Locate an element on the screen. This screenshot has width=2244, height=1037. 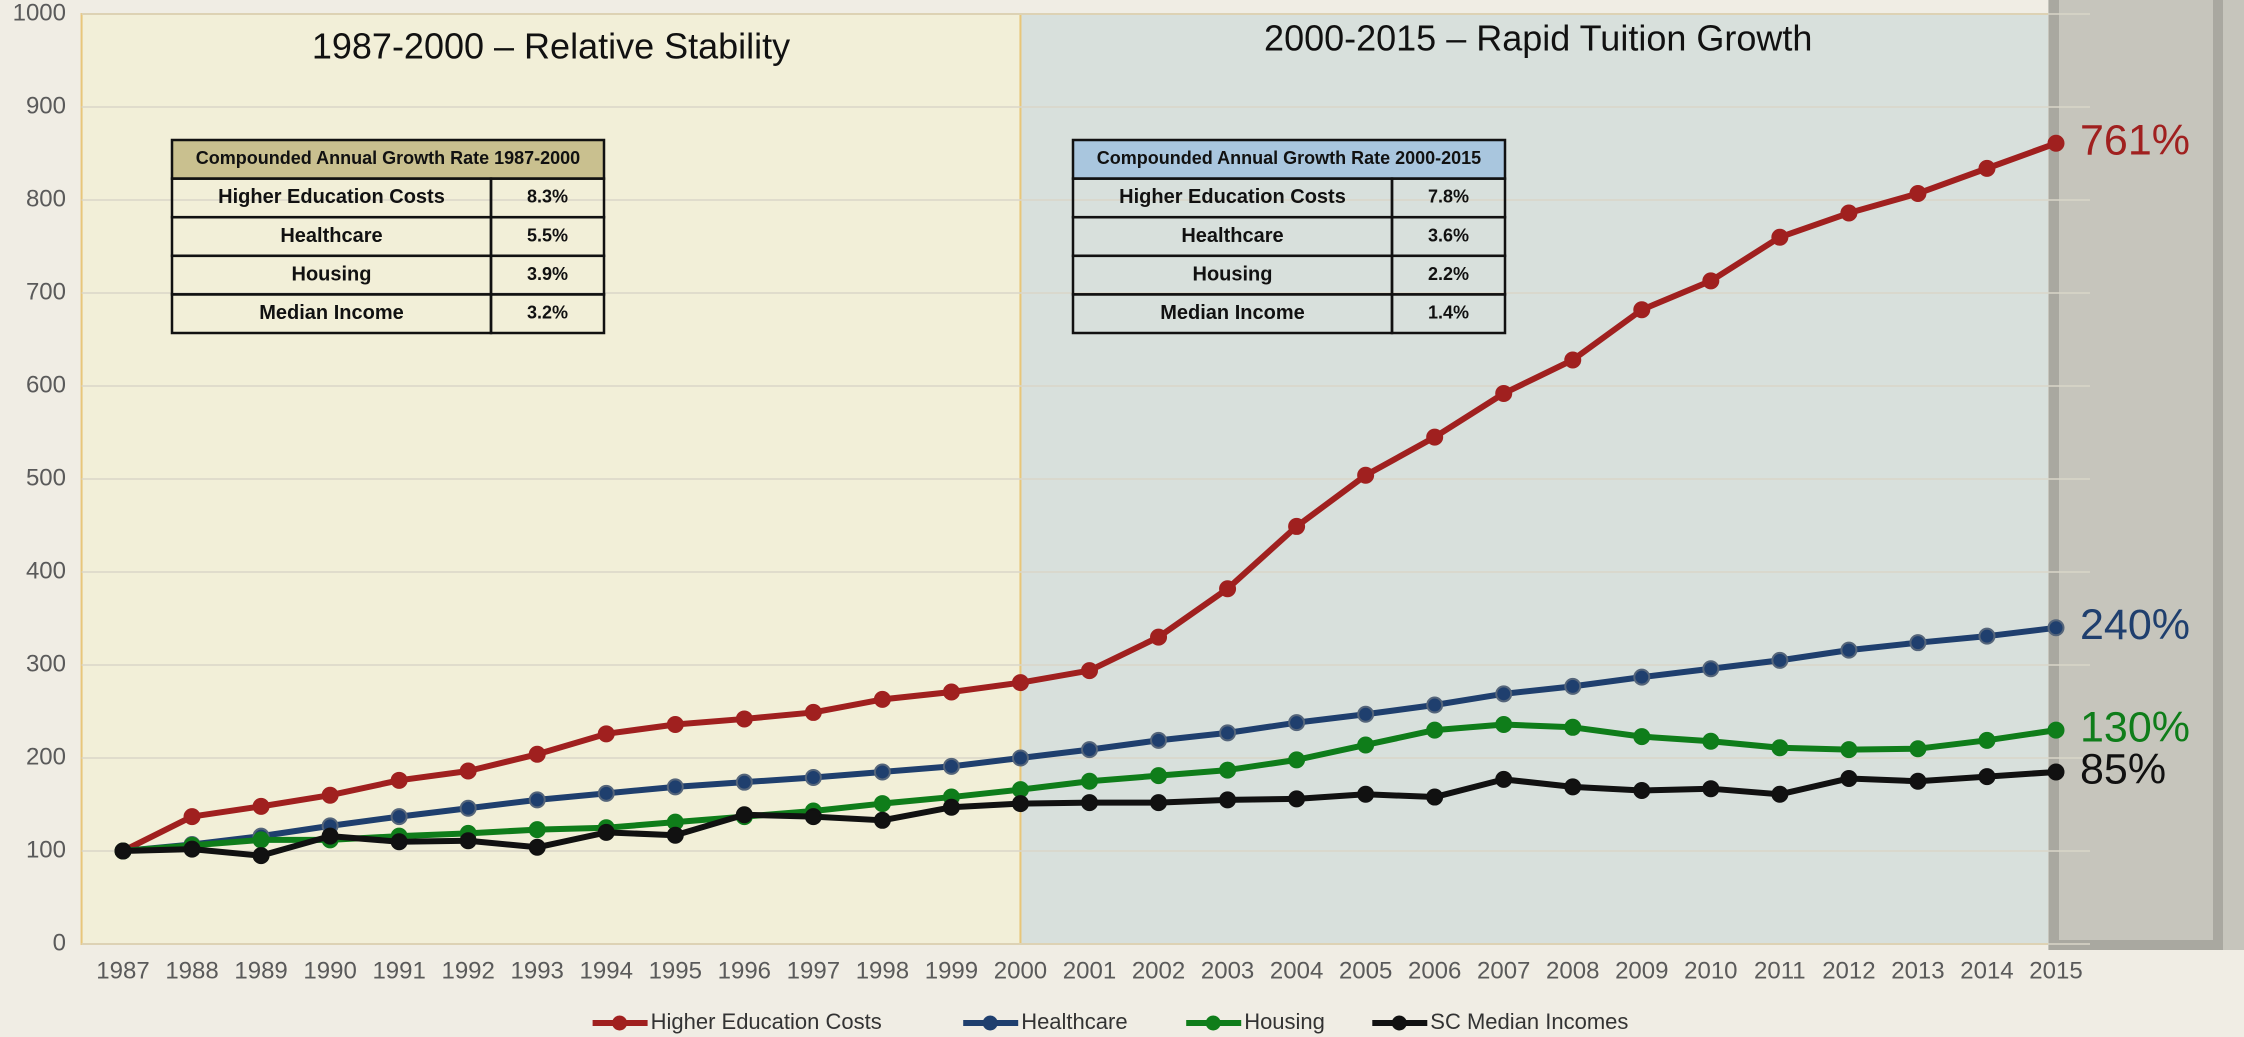
x-tick-label: 2001 is located at coordinates (1089, 970).